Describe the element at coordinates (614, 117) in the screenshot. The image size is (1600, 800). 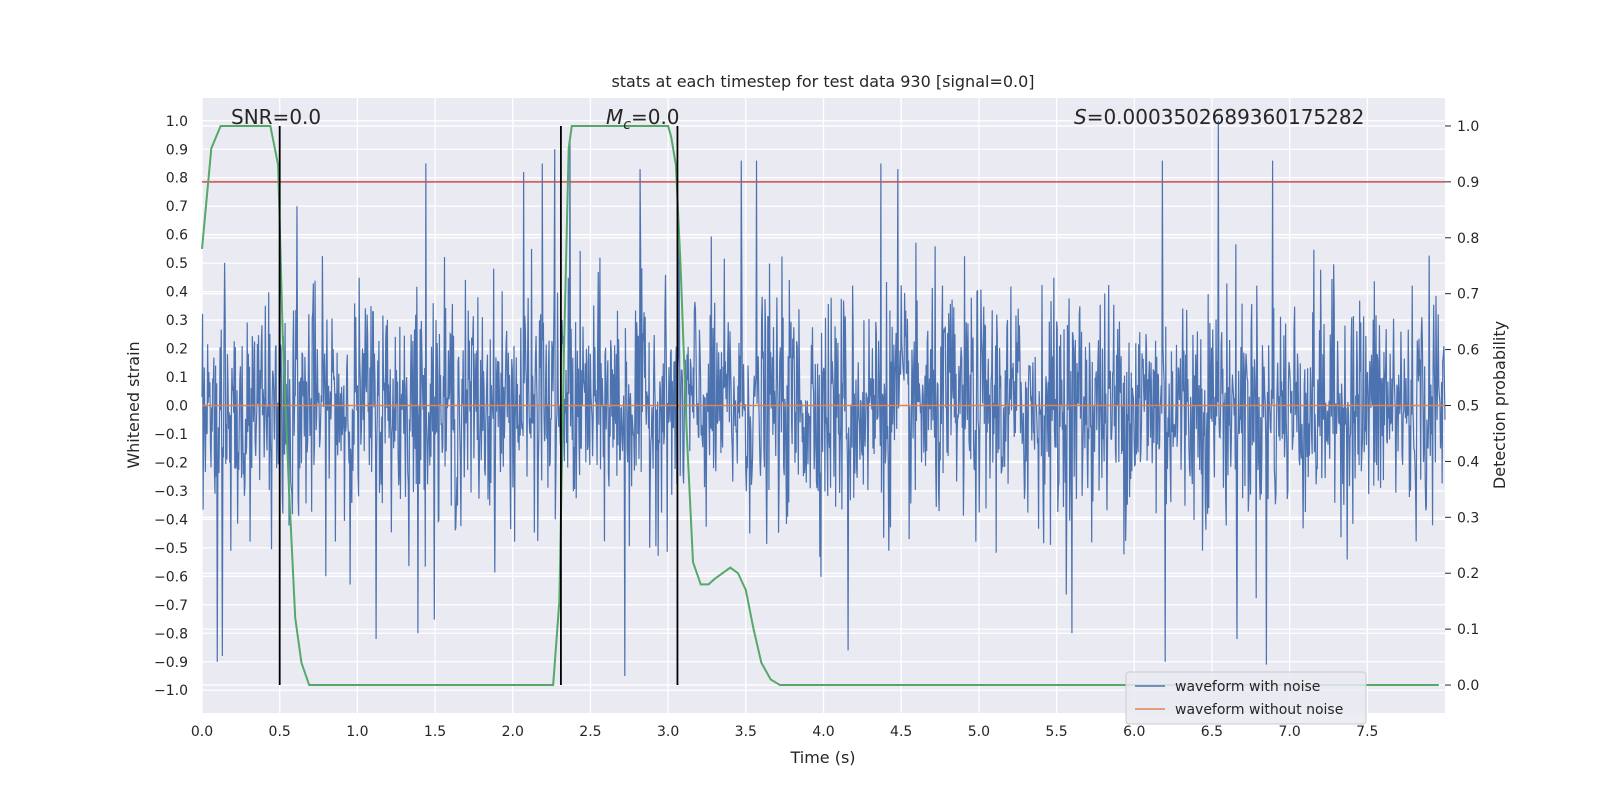
I see `mc-symbol: M` at that location.